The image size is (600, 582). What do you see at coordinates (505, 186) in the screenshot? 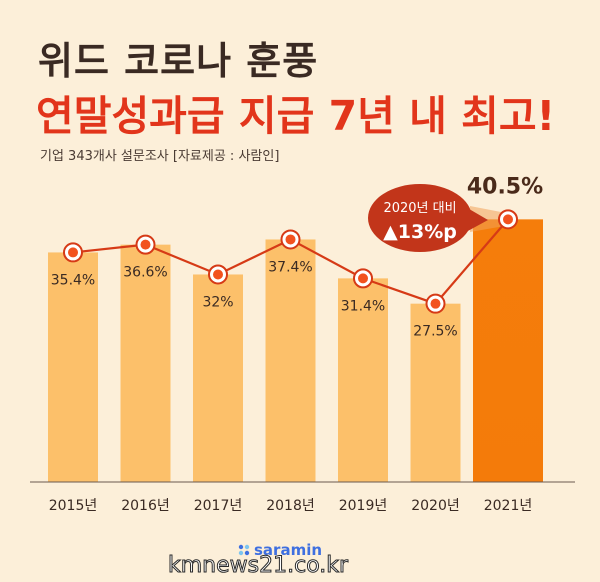
I see `value-label-6: 40.5%` at bounding box center [505, 186].